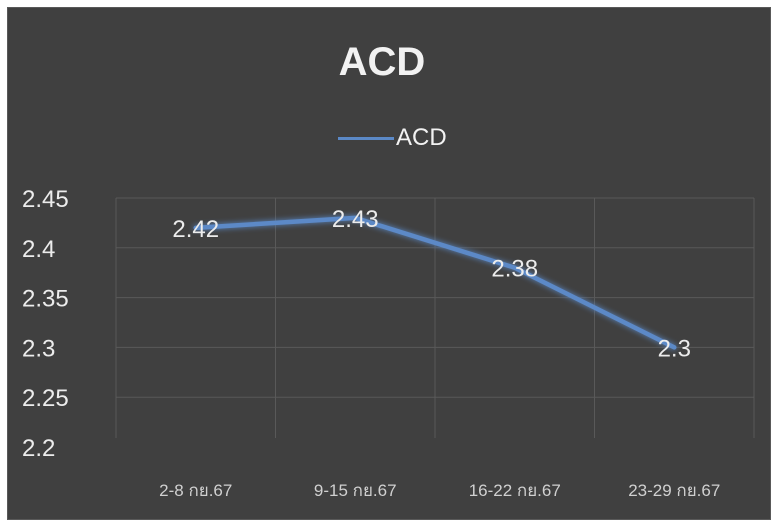  I want to click on legend: ACD, so click(392, 138).